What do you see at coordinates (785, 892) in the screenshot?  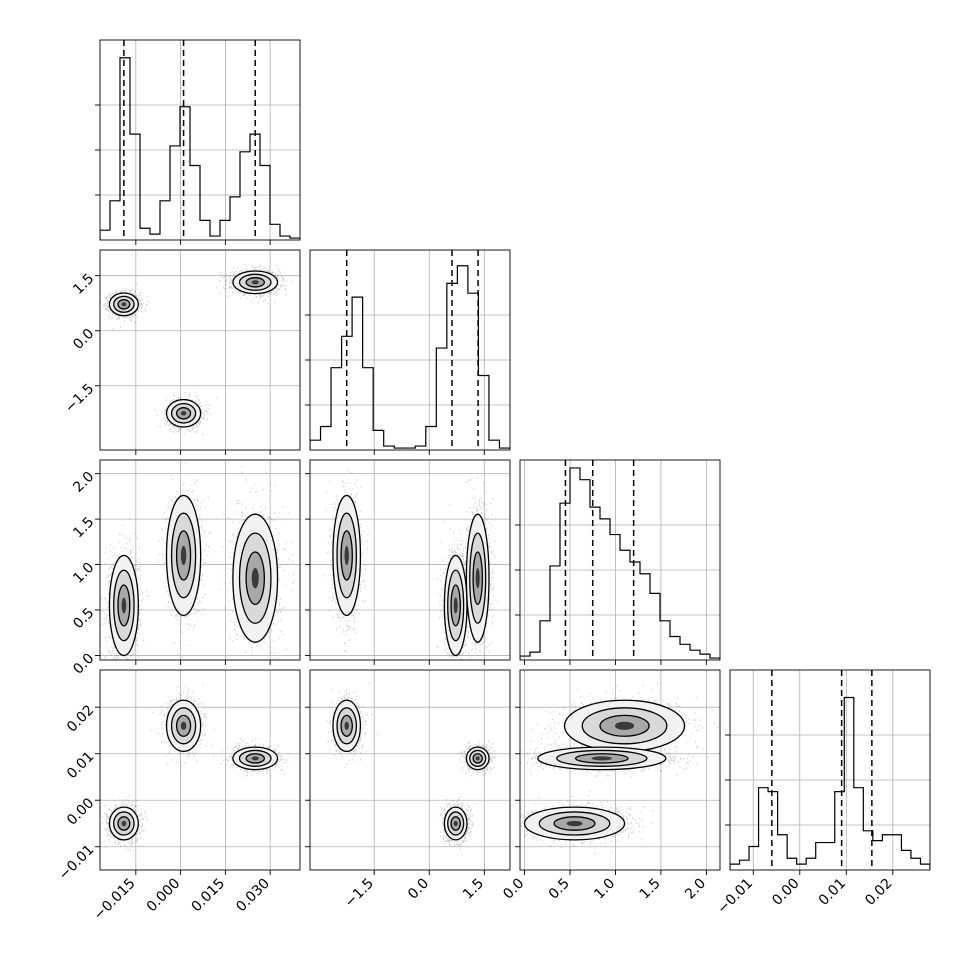 I see `x-tick-label: 0.00` at bounding box center [785, 892].